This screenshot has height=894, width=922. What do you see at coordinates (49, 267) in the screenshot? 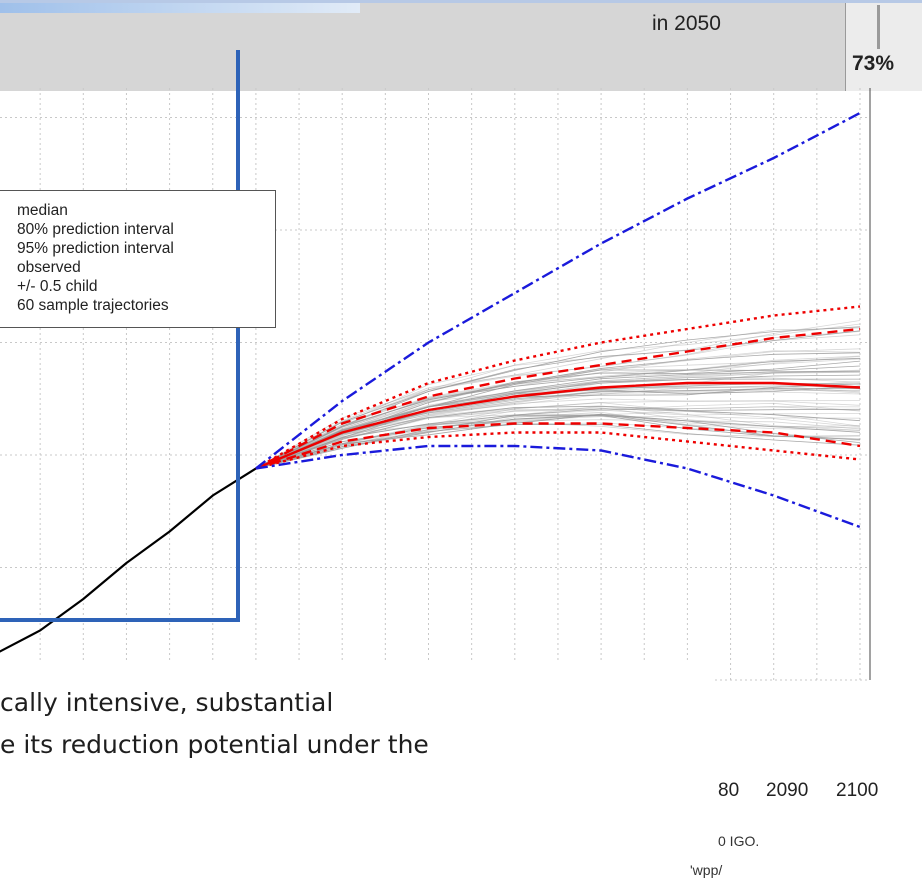
I see `legend-observed: observed` at bounding box center [49, 267].